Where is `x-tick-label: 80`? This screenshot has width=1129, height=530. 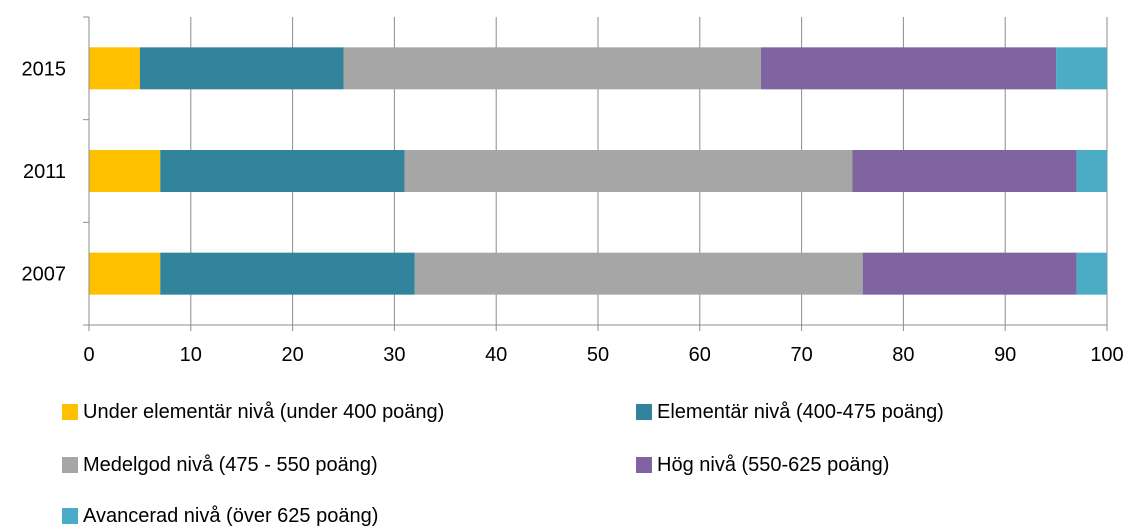
x-tick-label: 80 is located at coordinates (903, 355).